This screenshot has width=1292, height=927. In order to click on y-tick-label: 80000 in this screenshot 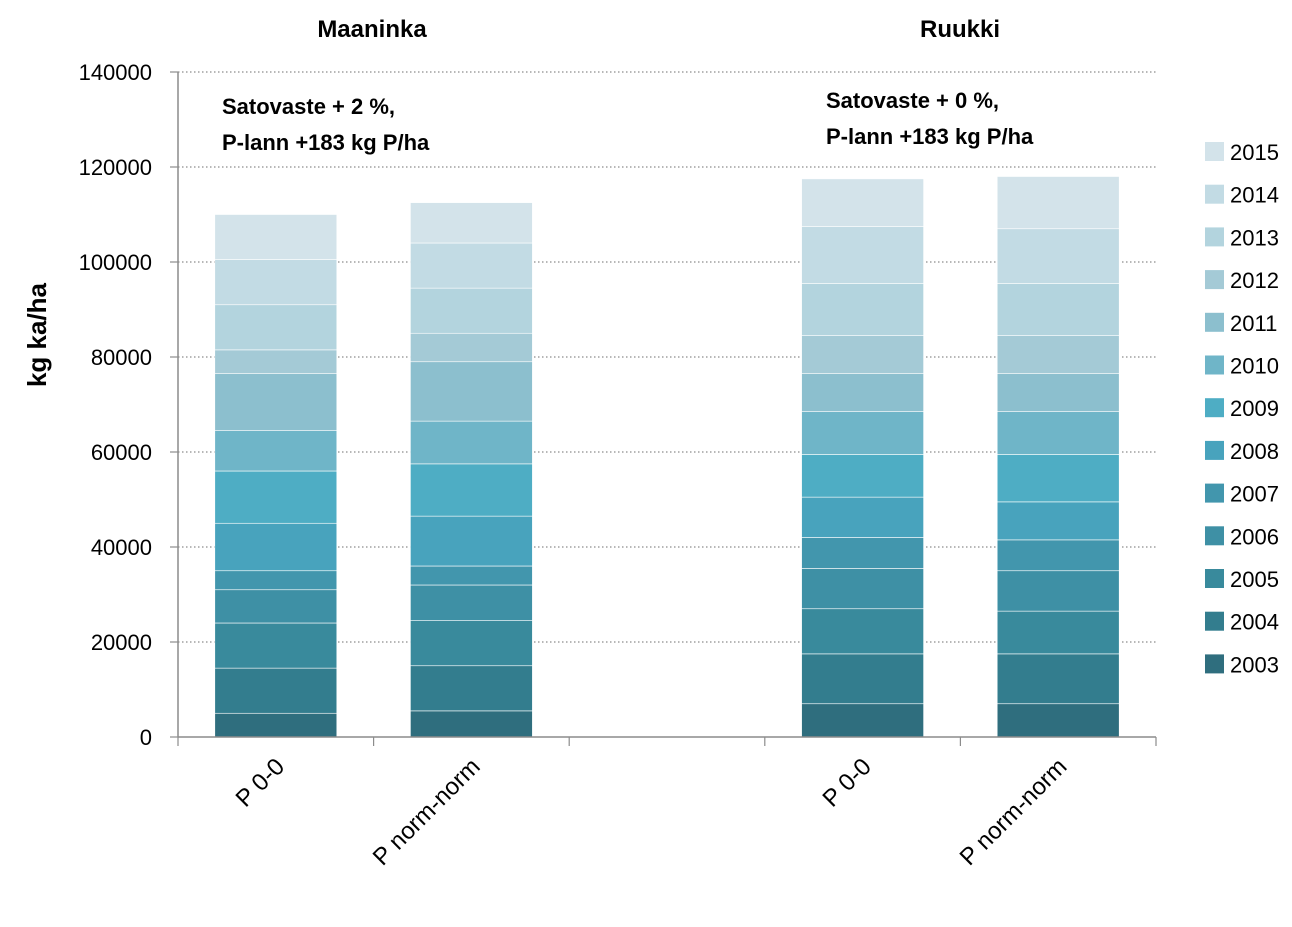, I will do `click(121, 357)`.